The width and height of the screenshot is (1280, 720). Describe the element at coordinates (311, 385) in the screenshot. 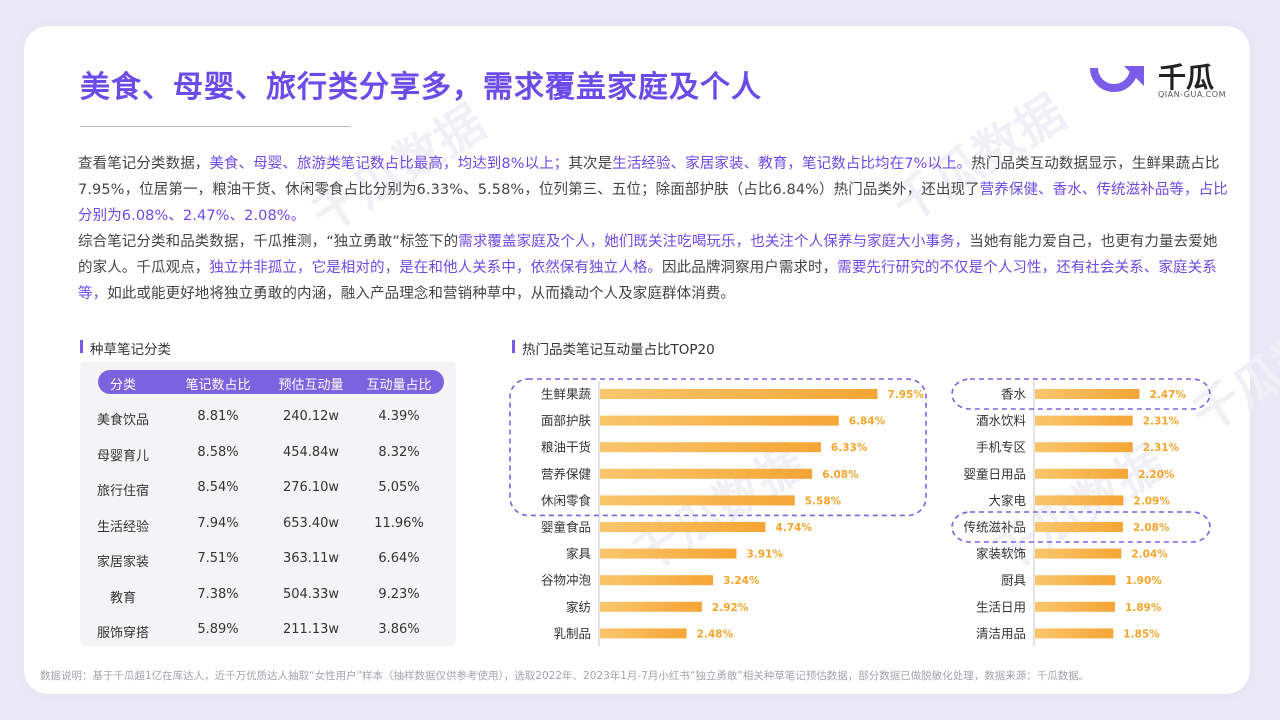

I see `table-header-cell: 预估互动量` at that location.